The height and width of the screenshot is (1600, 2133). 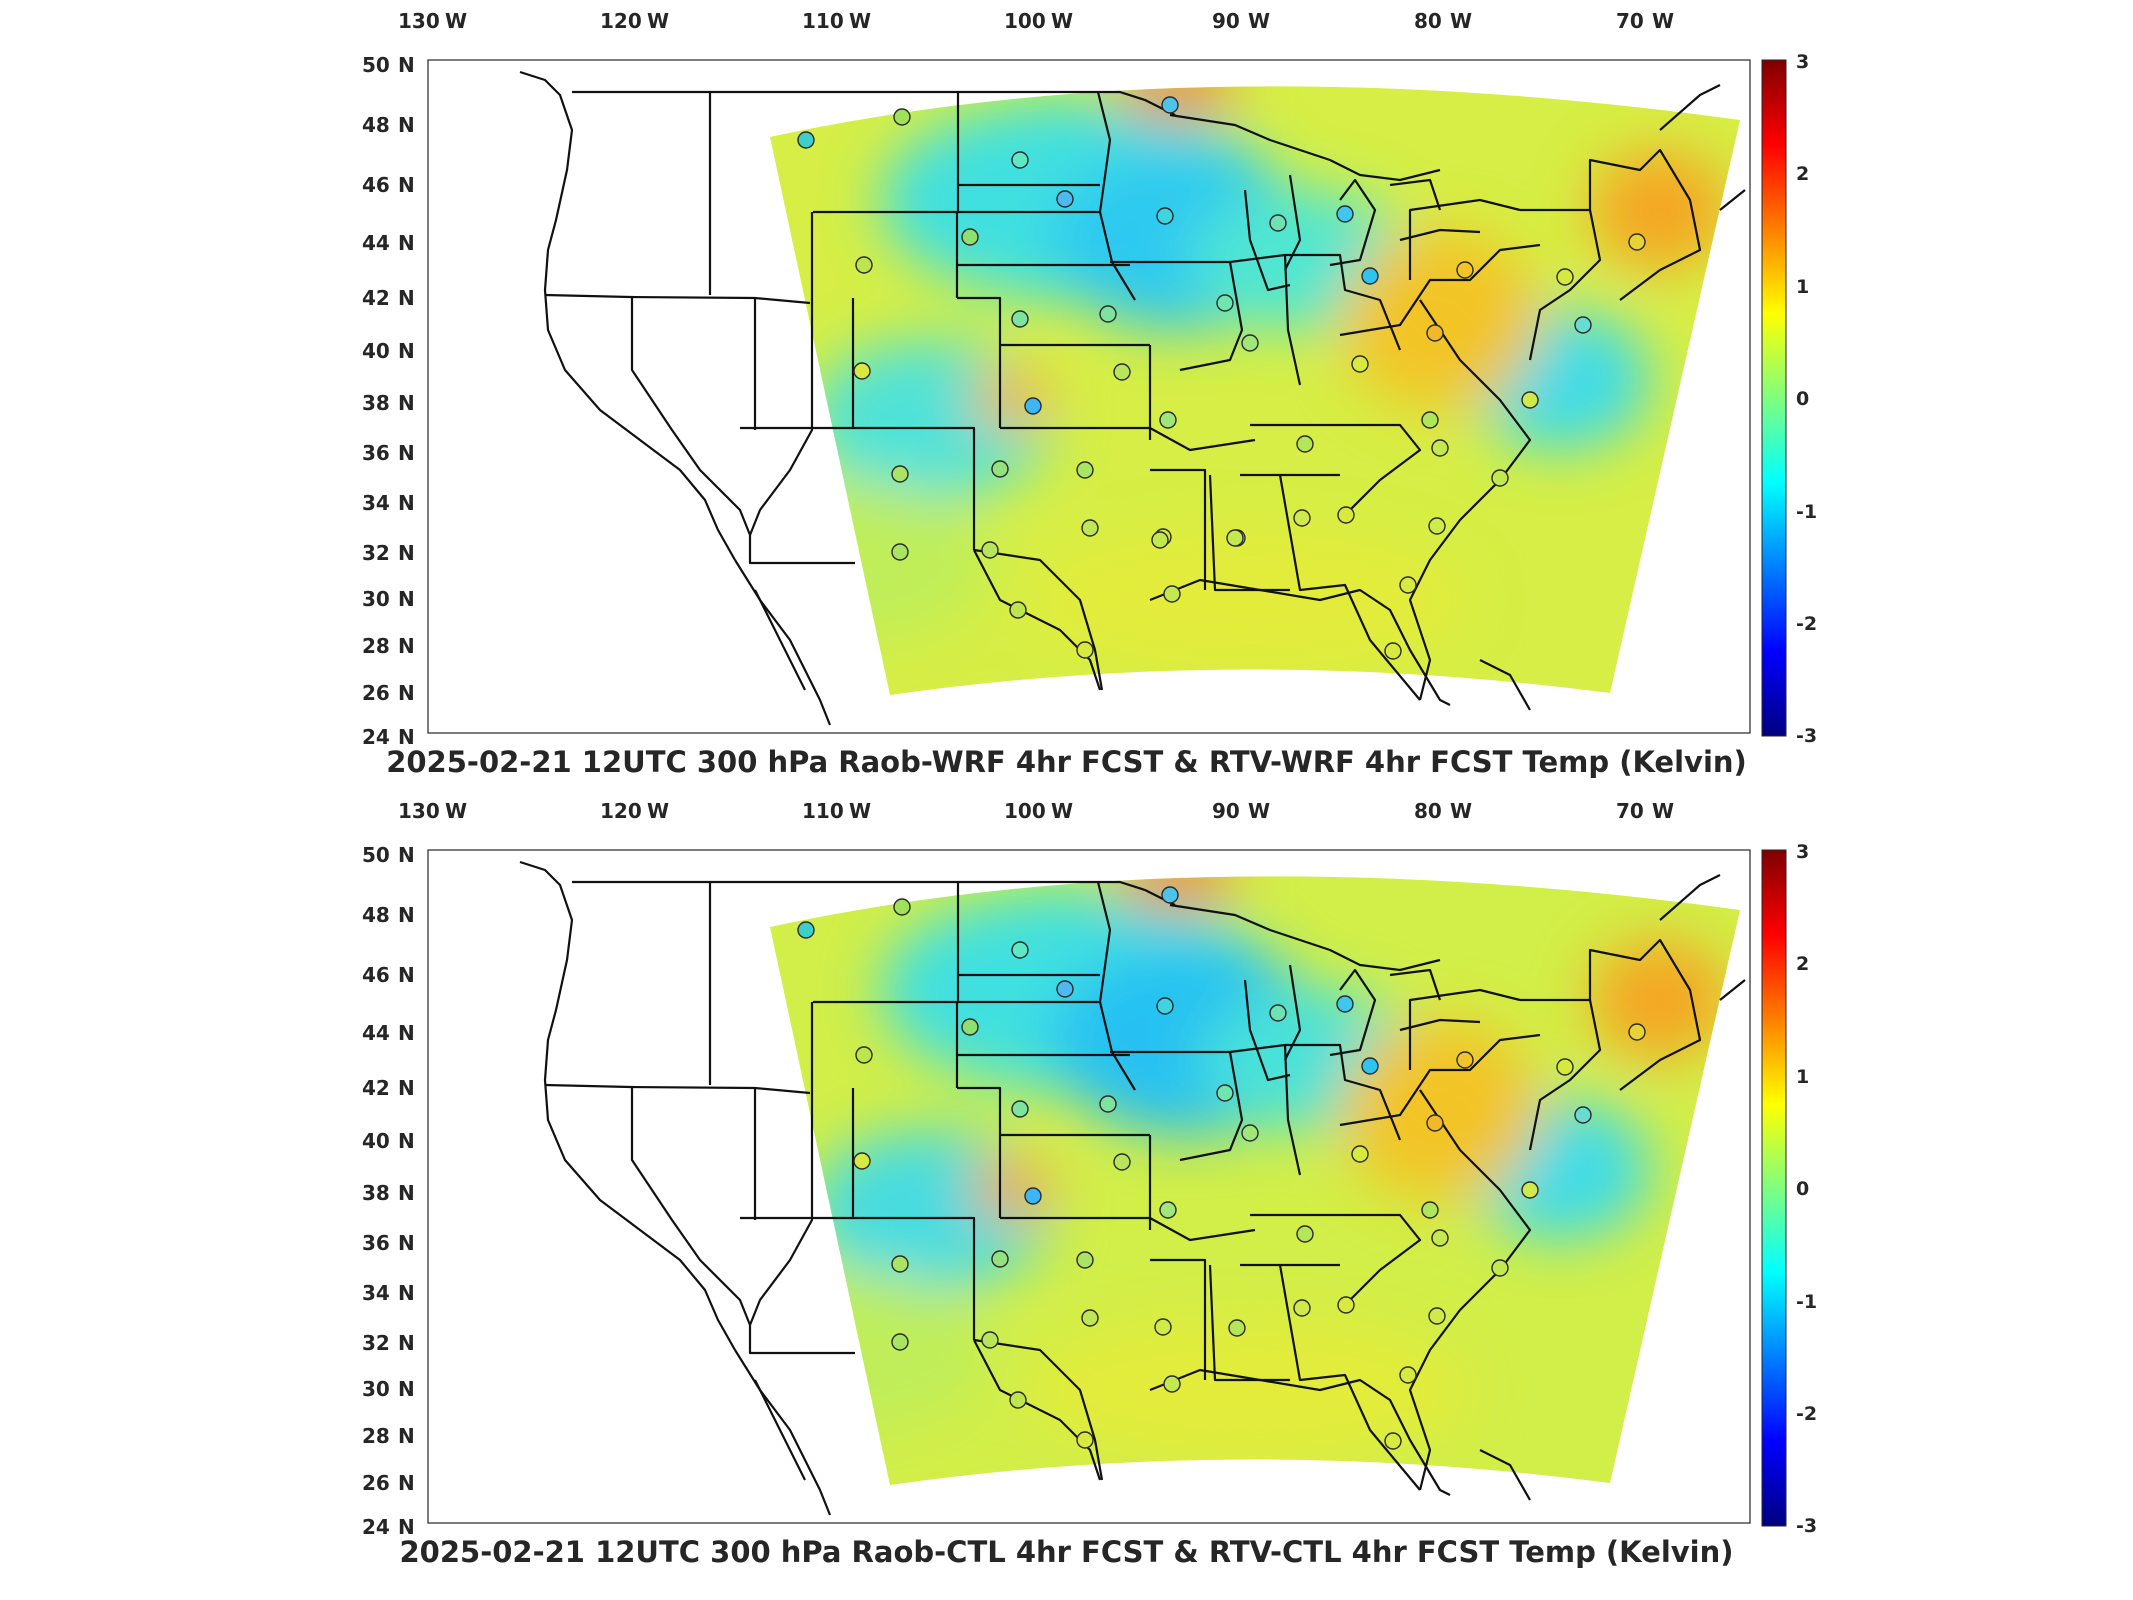 I want to click on lat-label: 38, so click(x=376, y=1193).